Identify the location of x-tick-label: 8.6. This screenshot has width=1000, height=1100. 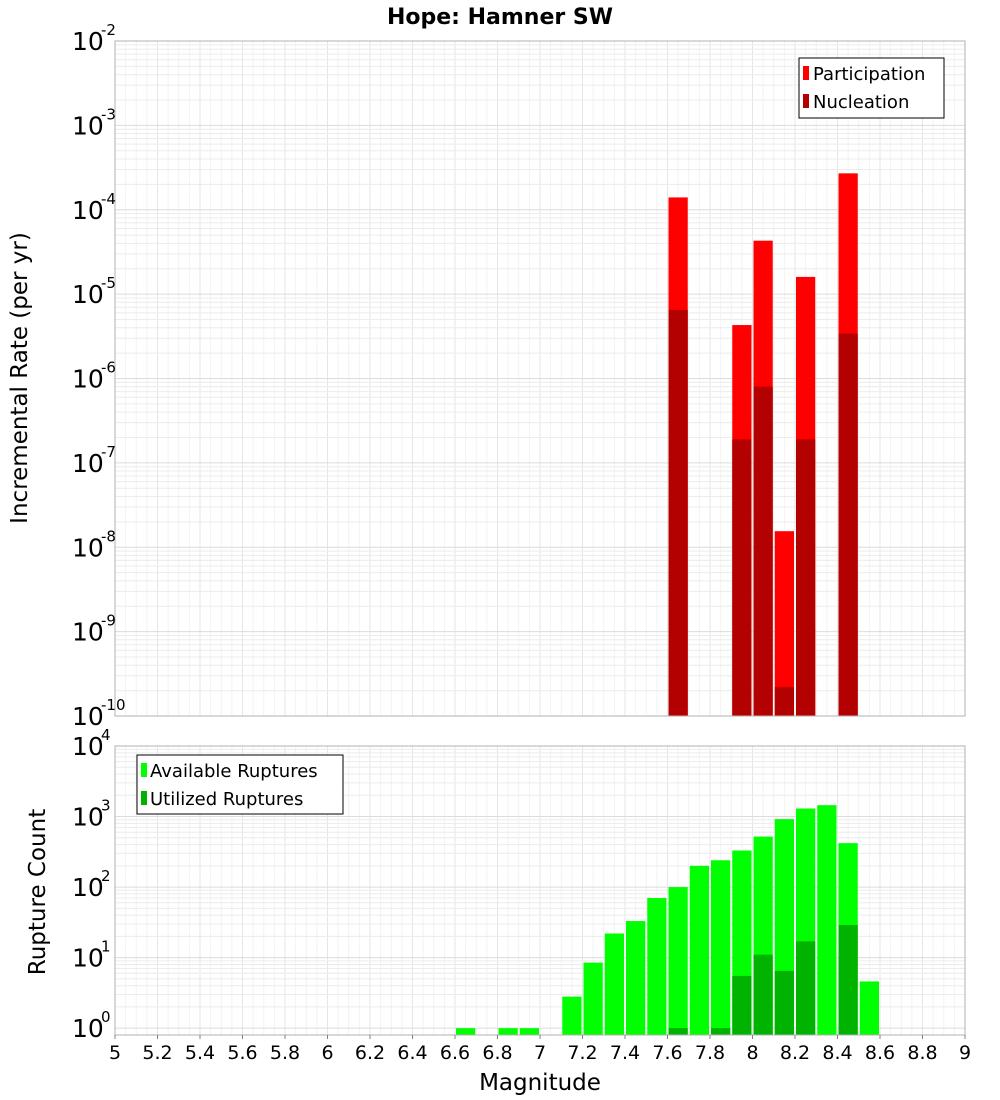
(880, 1053).